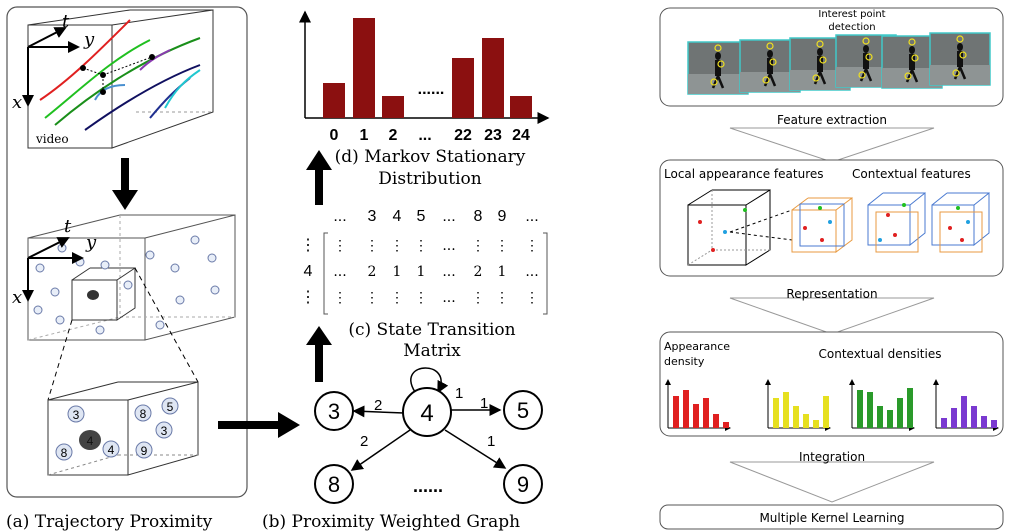  What do you see at coordinates (521, 135) in the screenshot?
I see `bar-tick-6: 24` at bounding box center [521, 135].